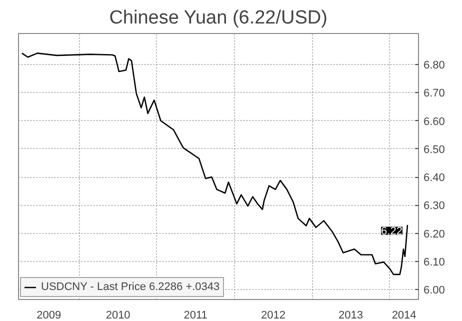 The width and height of the screenshot is (462, 321). What do you see at coordinates (118, 315) in the screenshot?
I see `x-tick-label: 2010` at bounding box center [118, 315].